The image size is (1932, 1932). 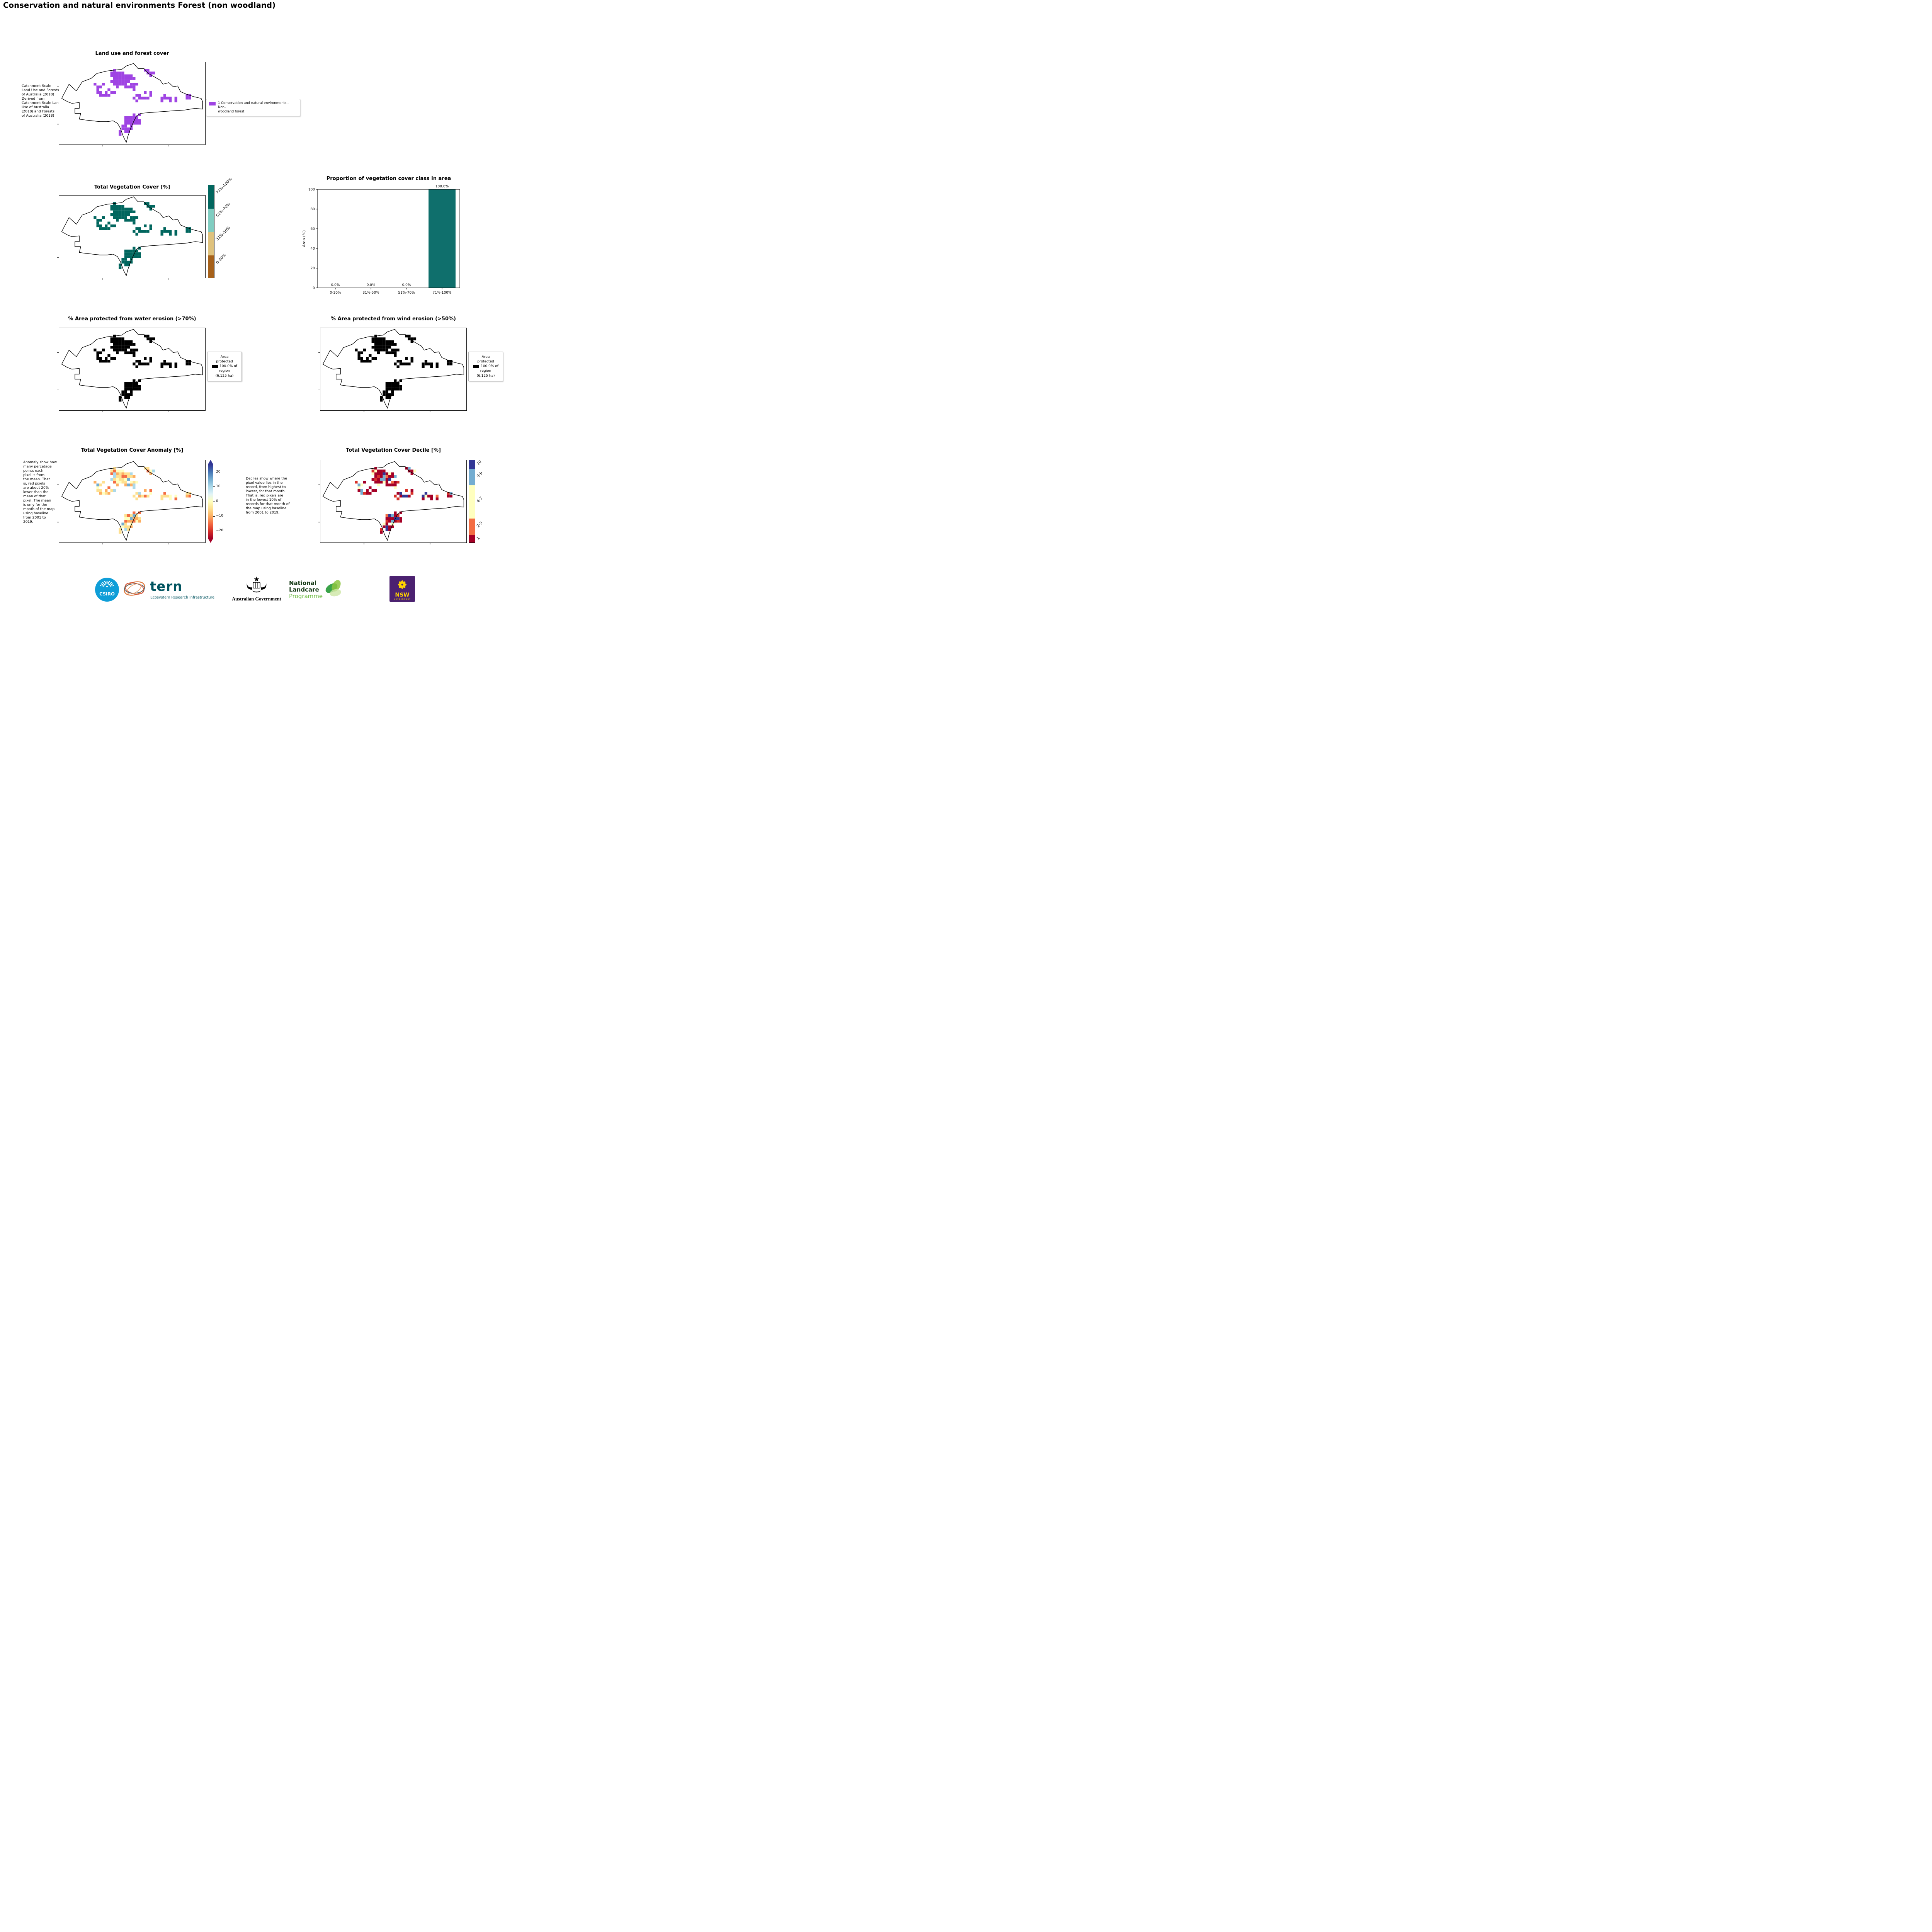 What do you see at coordinates (211, 462) in the screenshot?
I see `colorbar-extend-top` at bounding box center [211, 462].